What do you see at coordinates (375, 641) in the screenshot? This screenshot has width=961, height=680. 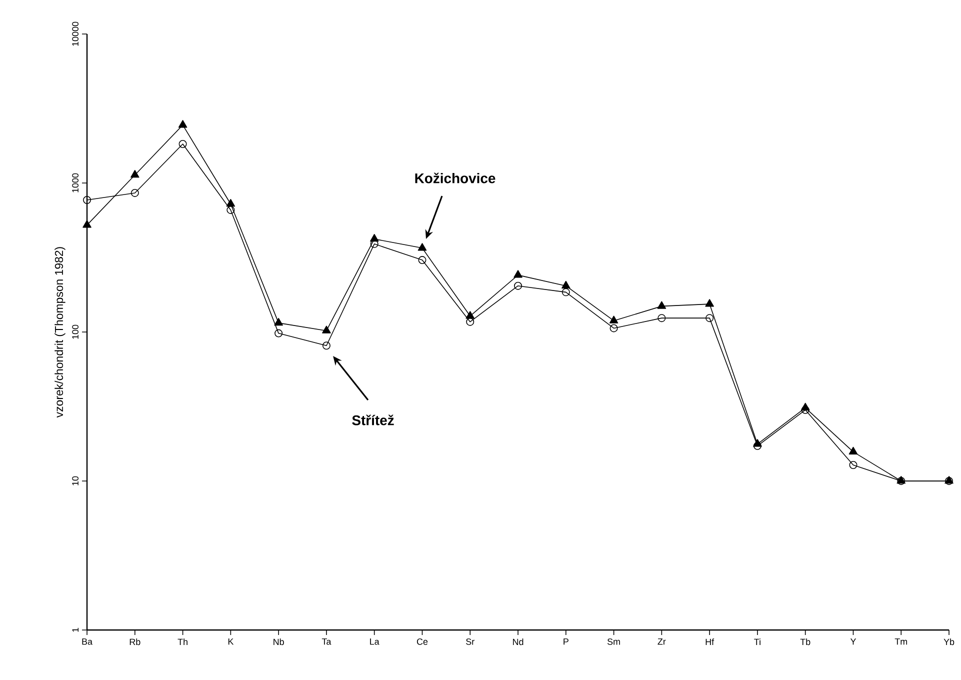 I see `x-tick-label: La` at bounding box center [375, 641].